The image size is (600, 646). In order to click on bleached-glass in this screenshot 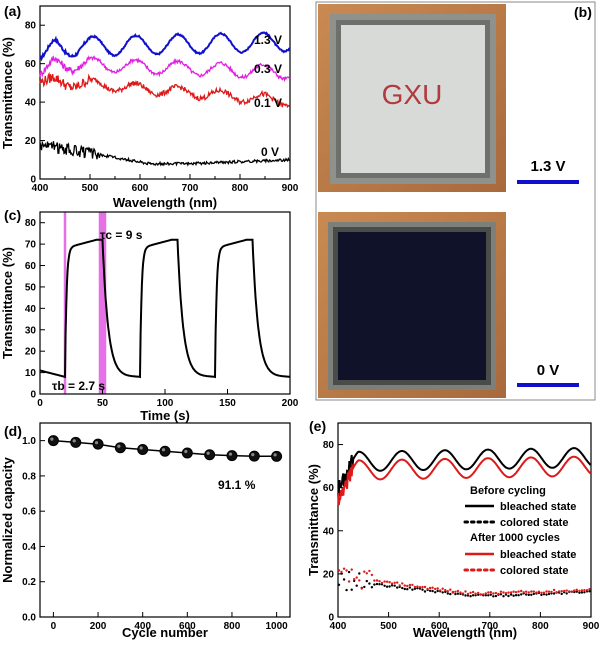, I will do `click(413, 99)`.